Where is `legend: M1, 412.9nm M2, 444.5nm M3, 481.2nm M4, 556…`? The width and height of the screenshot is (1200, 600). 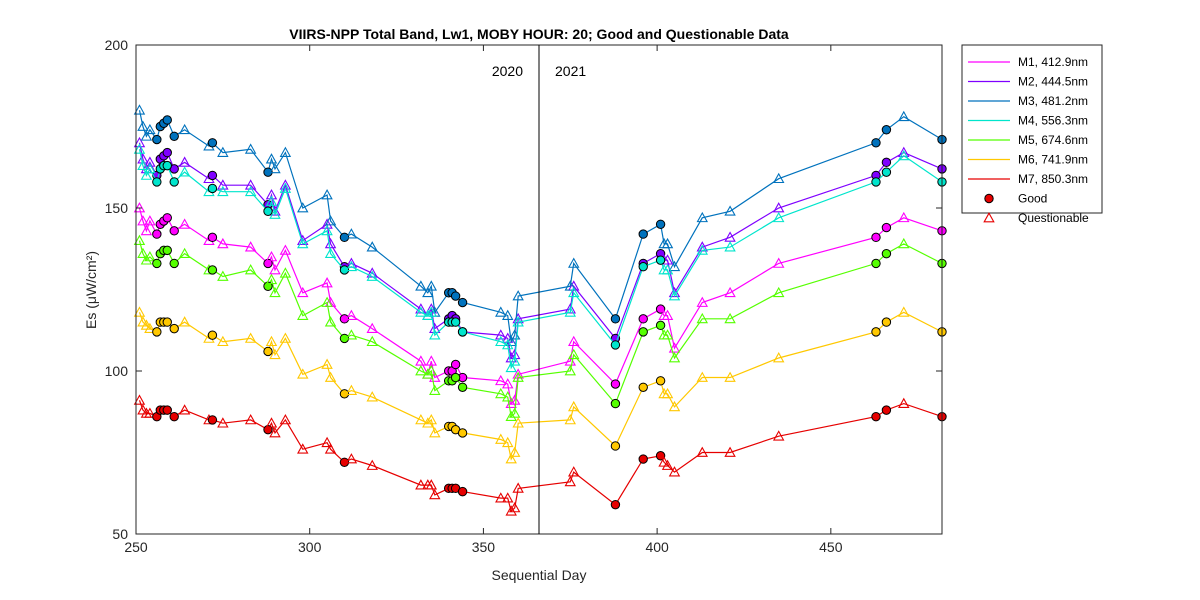
legend: M1, 412.9nm M2, 444.5nm M3, 481.2nm M4, 556… is located at coordinates (1032, 134).